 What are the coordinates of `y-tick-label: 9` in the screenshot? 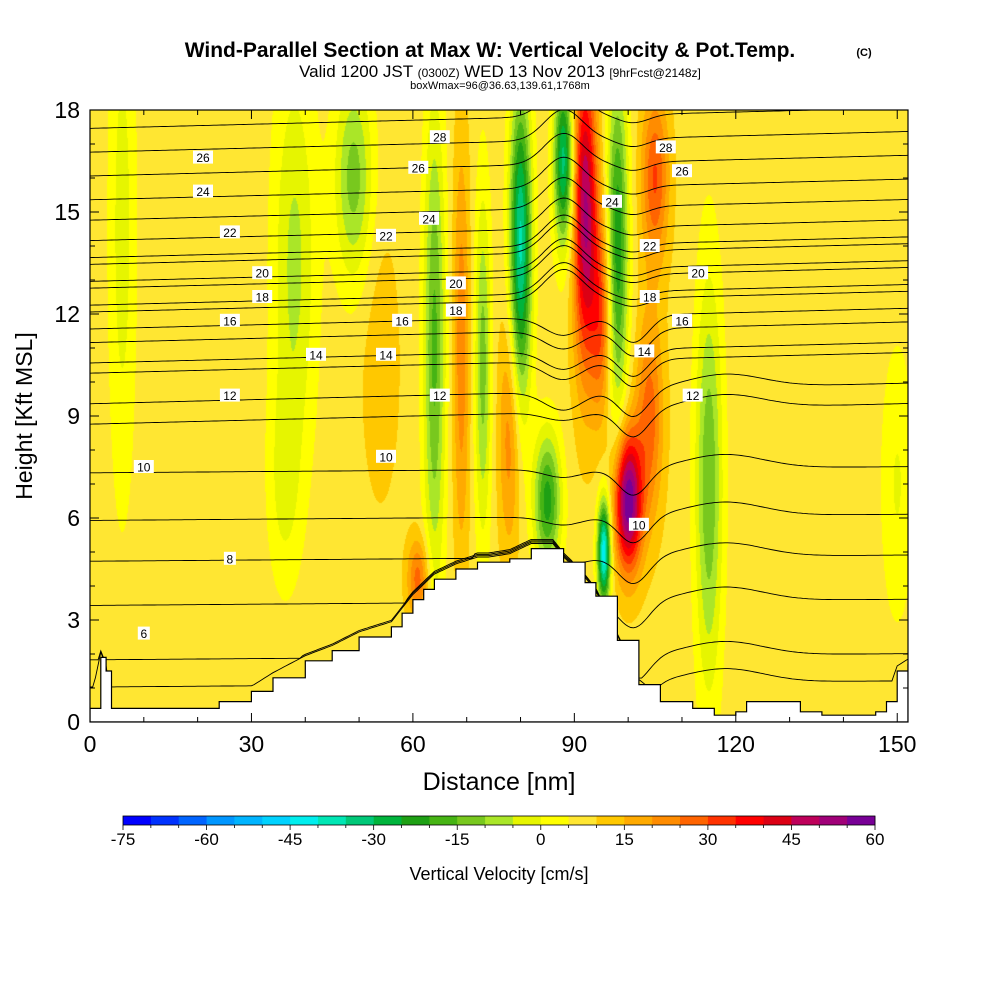 It's located at (73, 416).